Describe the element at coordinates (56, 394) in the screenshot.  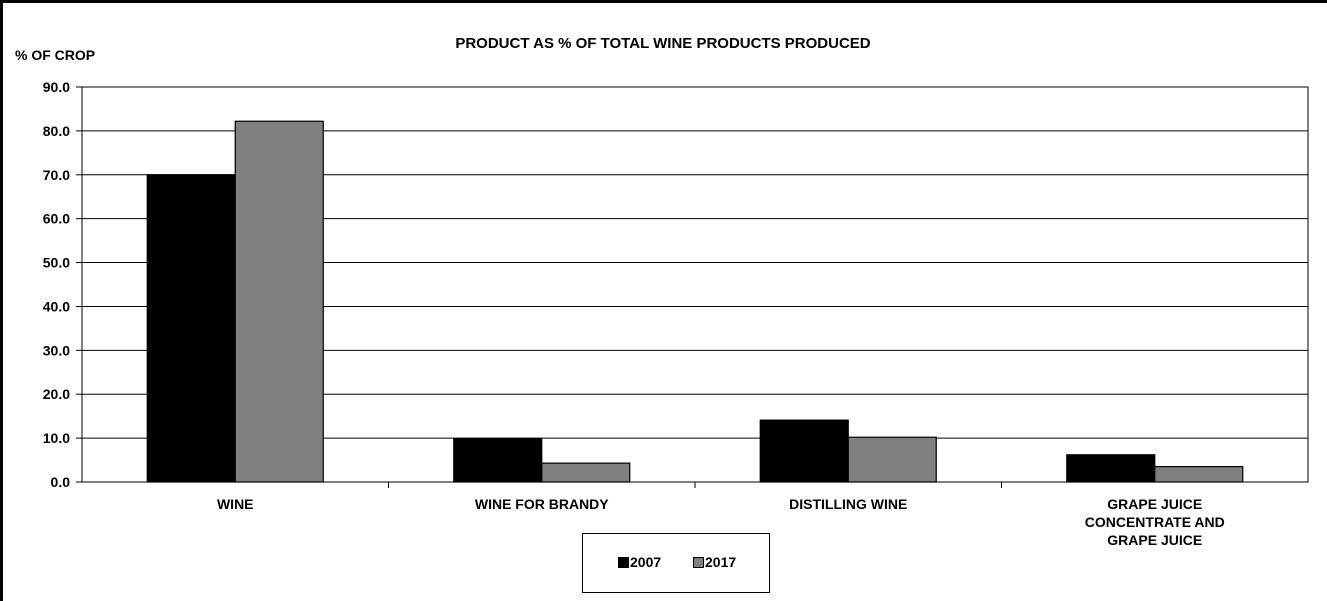
I see `y-tick-label: 20.0` at that location.